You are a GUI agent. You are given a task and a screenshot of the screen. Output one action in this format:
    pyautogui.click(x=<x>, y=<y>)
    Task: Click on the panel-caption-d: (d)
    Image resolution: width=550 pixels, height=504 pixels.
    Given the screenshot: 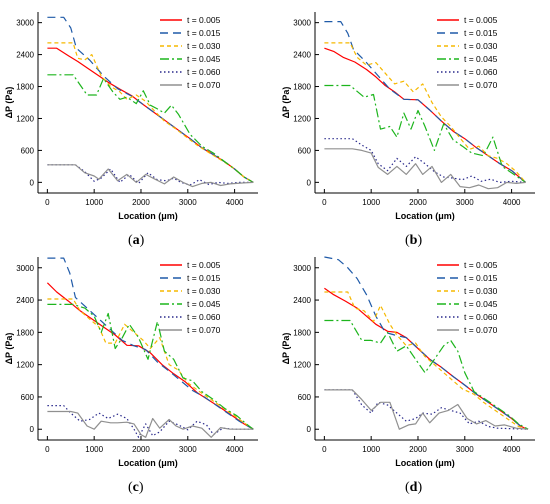 What is the action you would take?
    pyautogui.click(x=414, y=487)
    